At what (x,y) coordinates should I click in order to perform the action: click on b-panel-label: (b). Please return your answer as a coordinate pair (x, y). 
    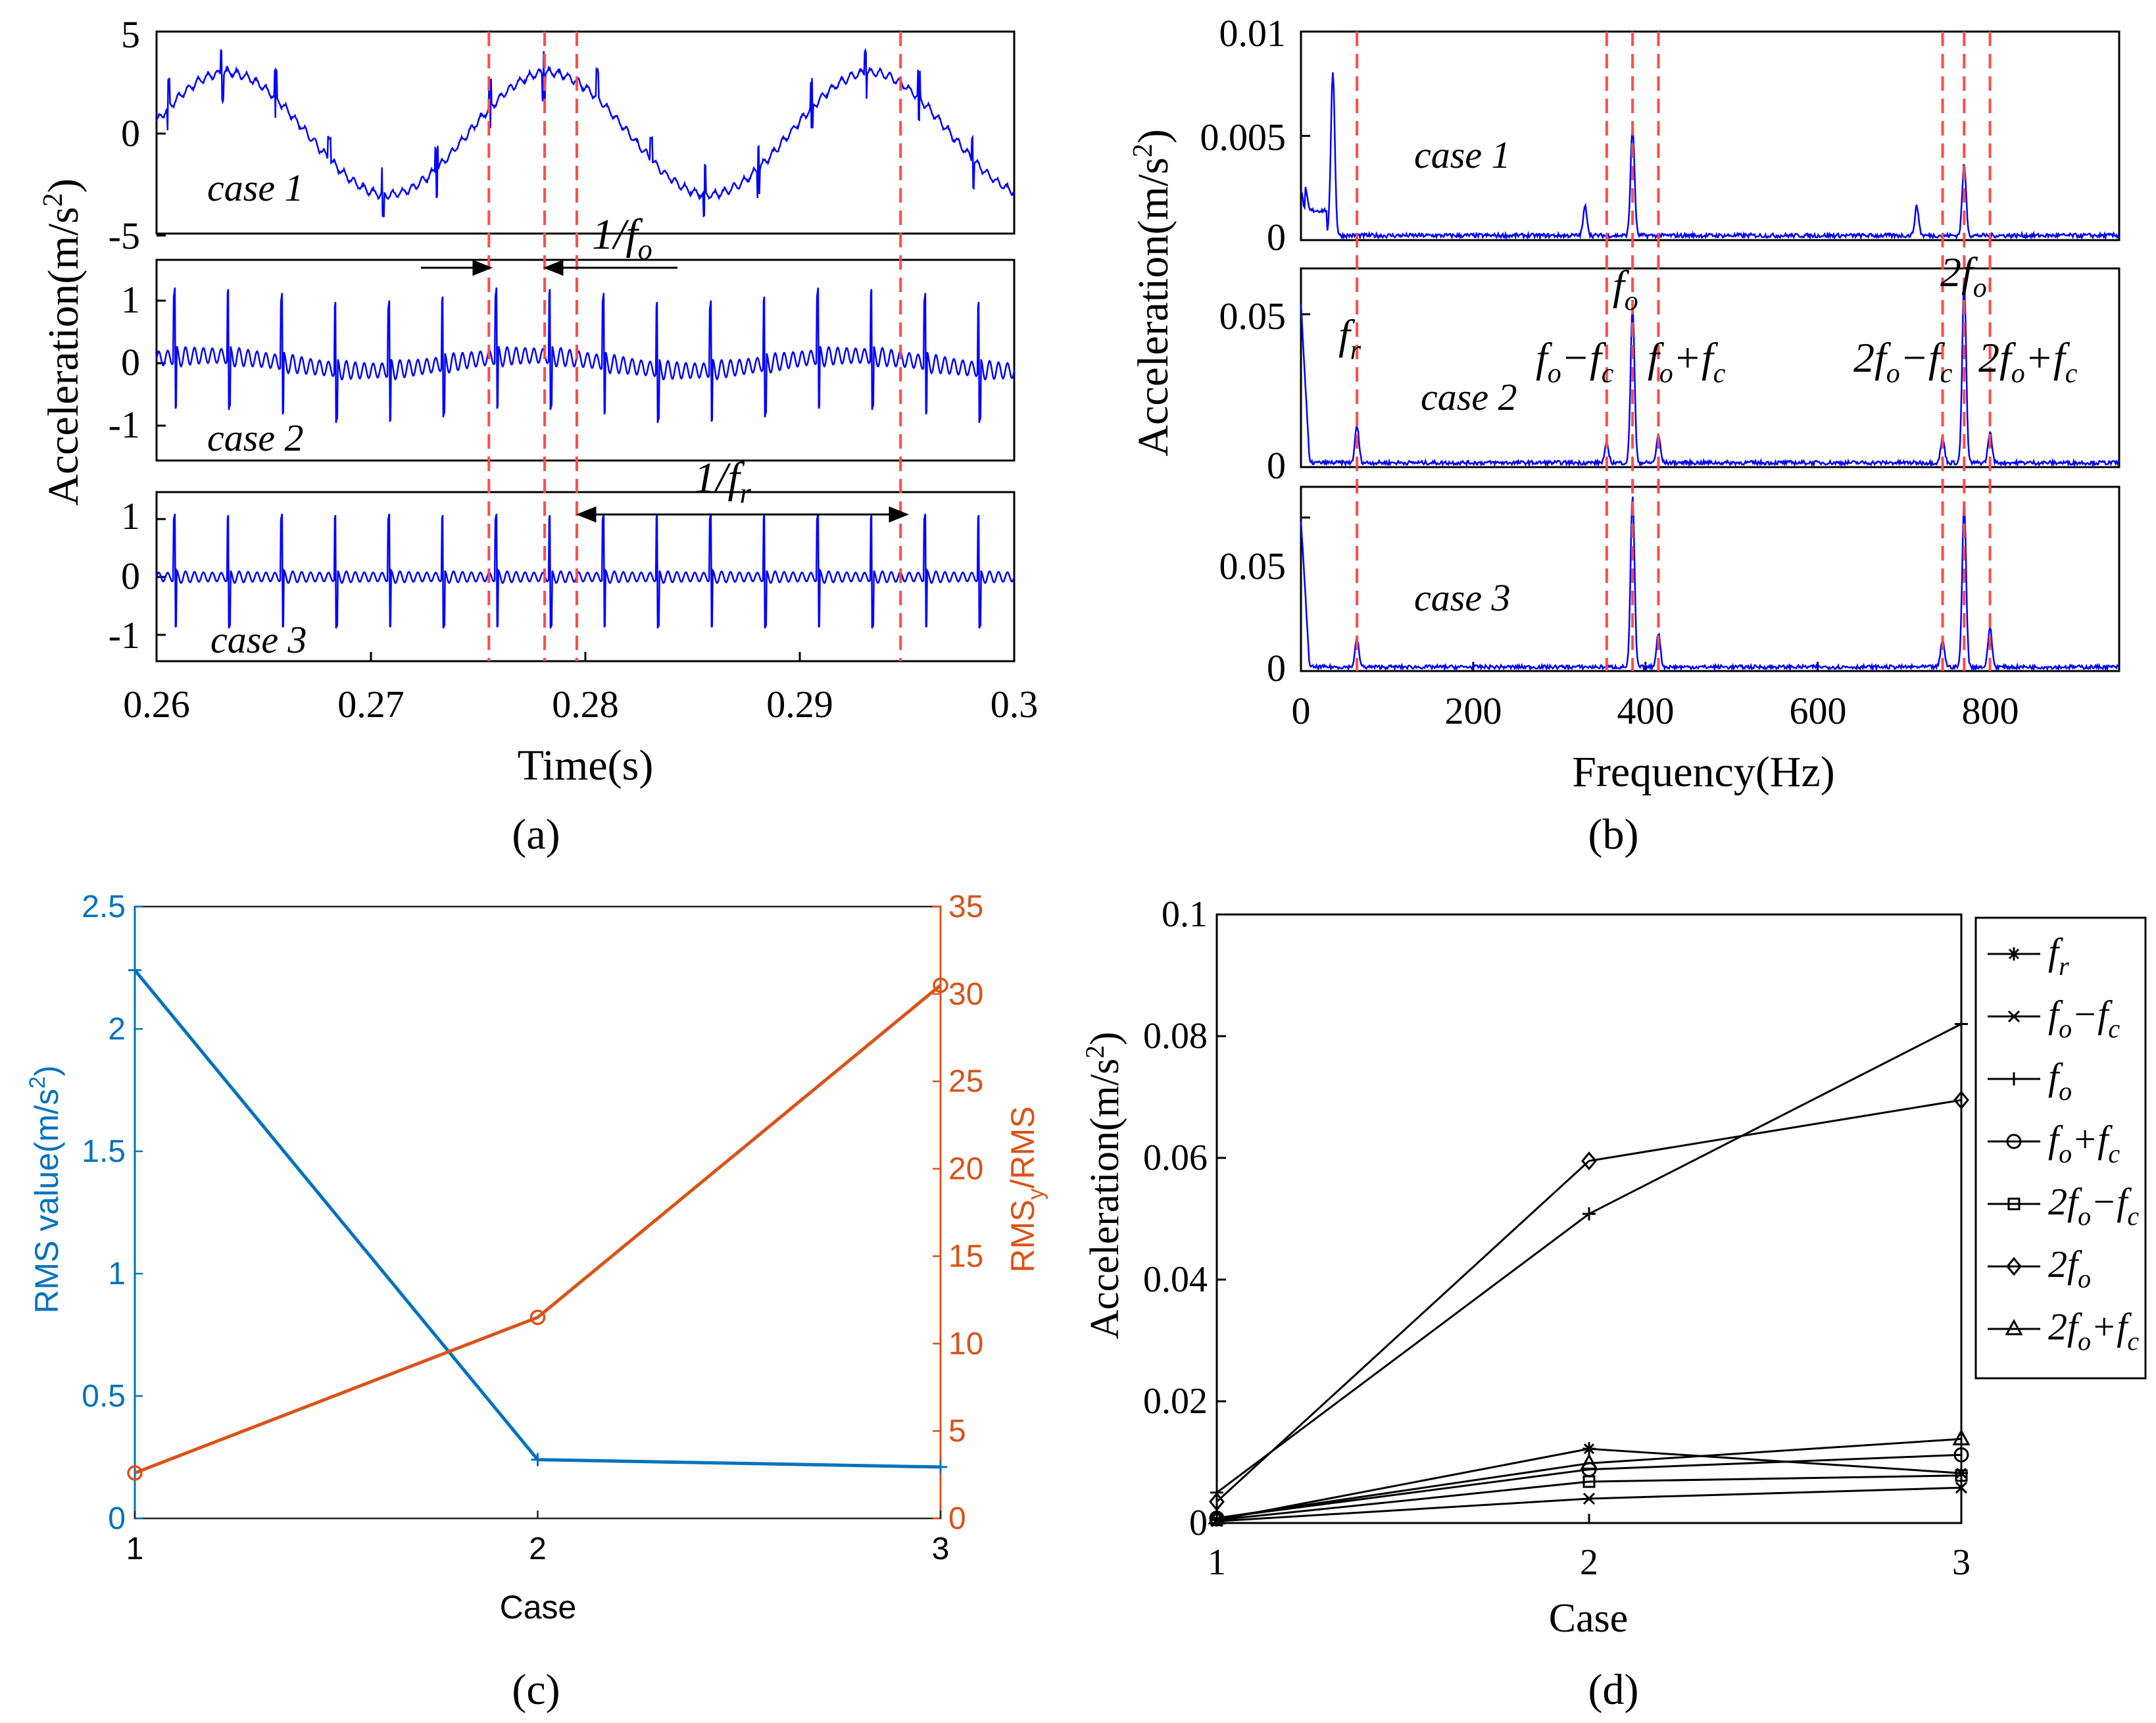
    Looking at the image, I should click on (1614, 835).